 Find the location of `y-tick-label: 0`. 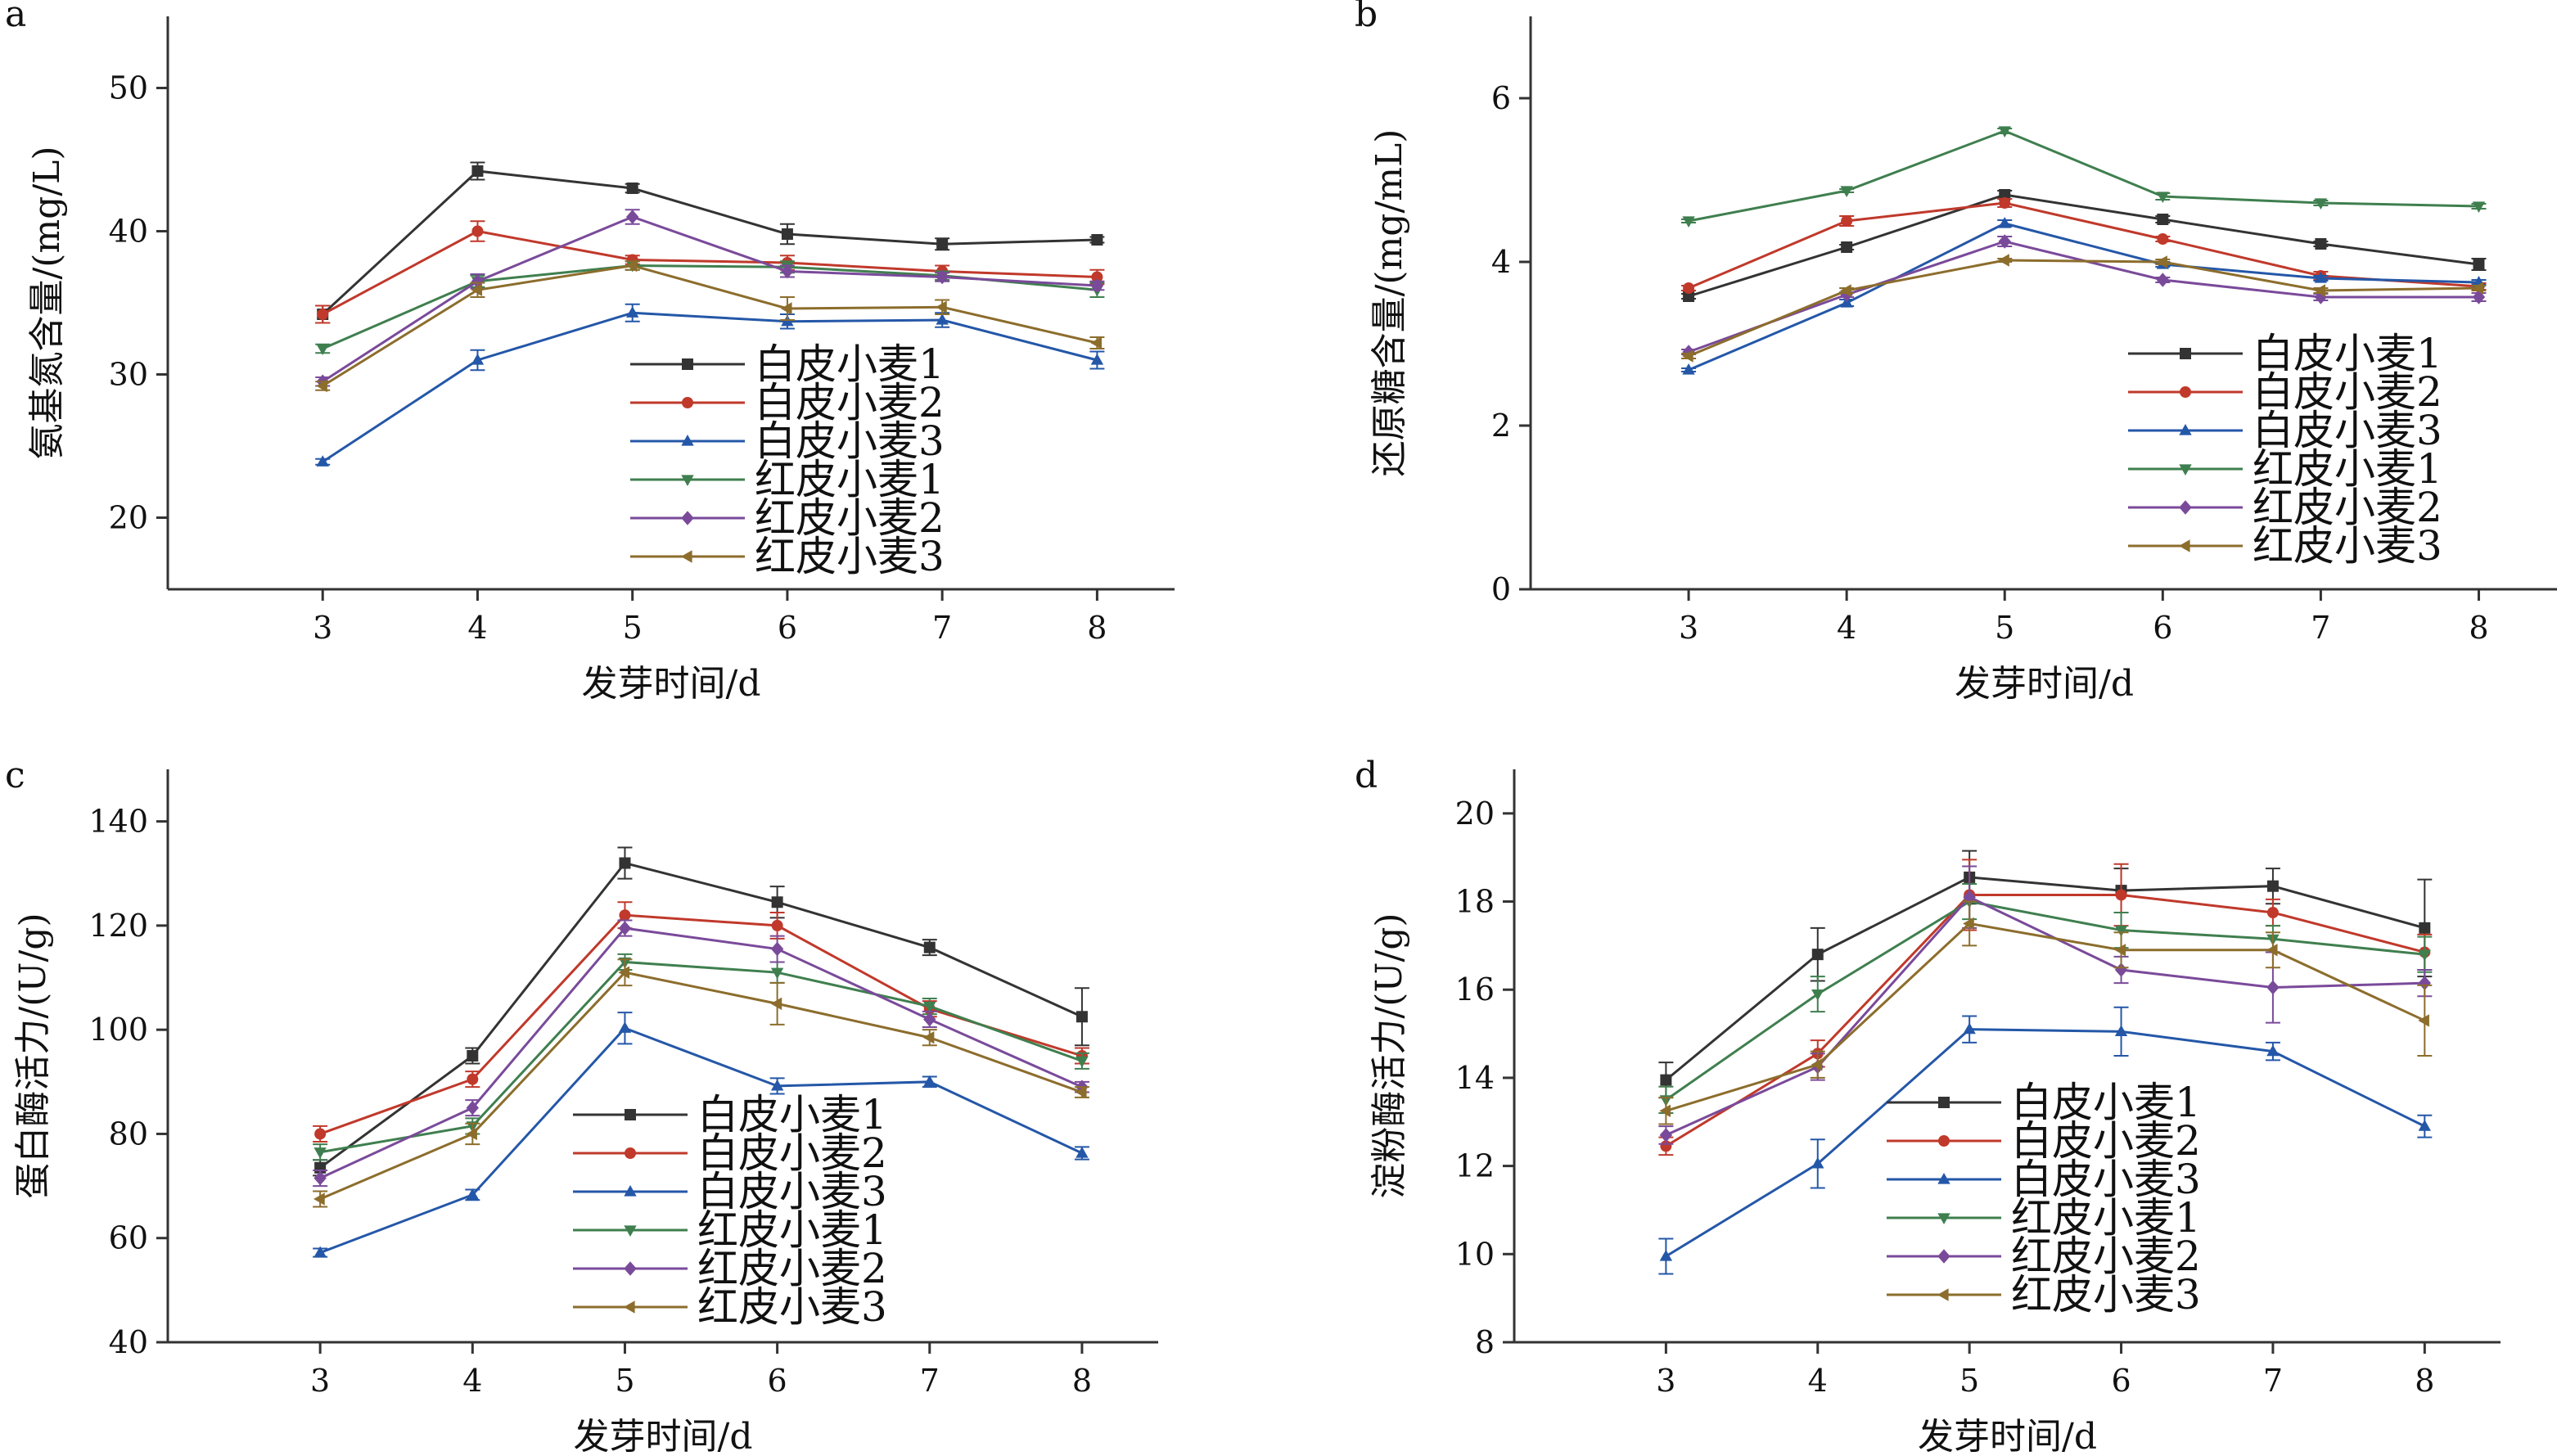

y-tick-label: 0 is located at coordinates (1501, 589).